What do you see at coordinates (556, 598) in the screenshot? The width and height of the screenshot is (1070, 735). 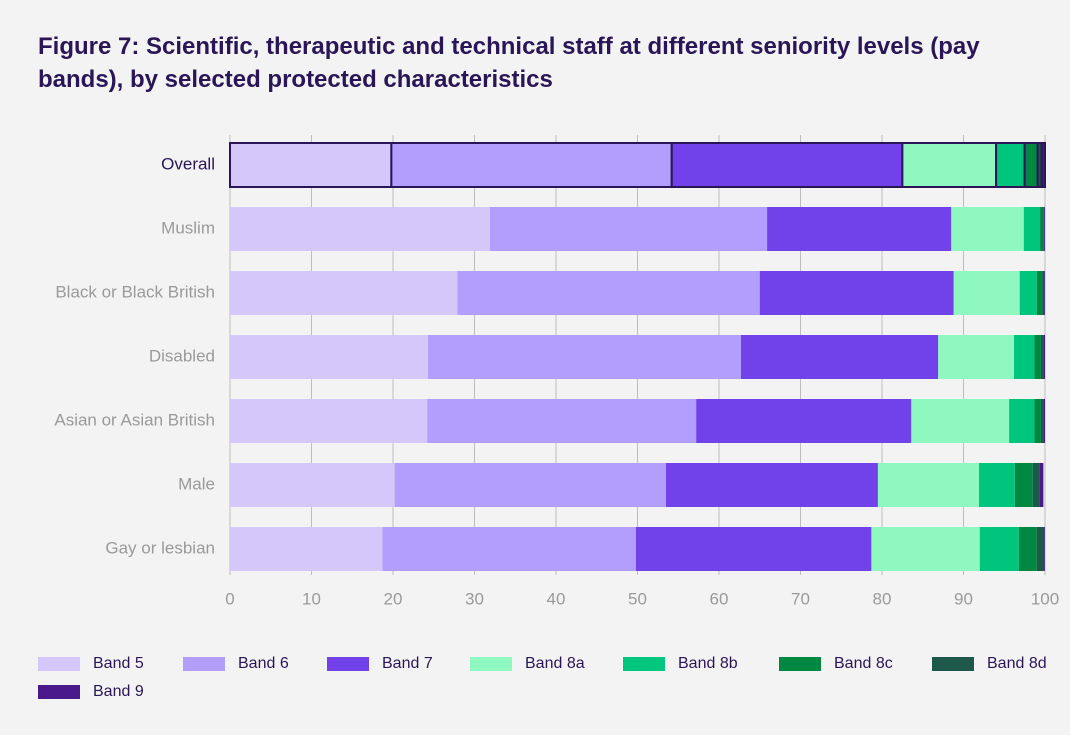 I see `x-tick-label: 40` at bounding box center [556, 598].